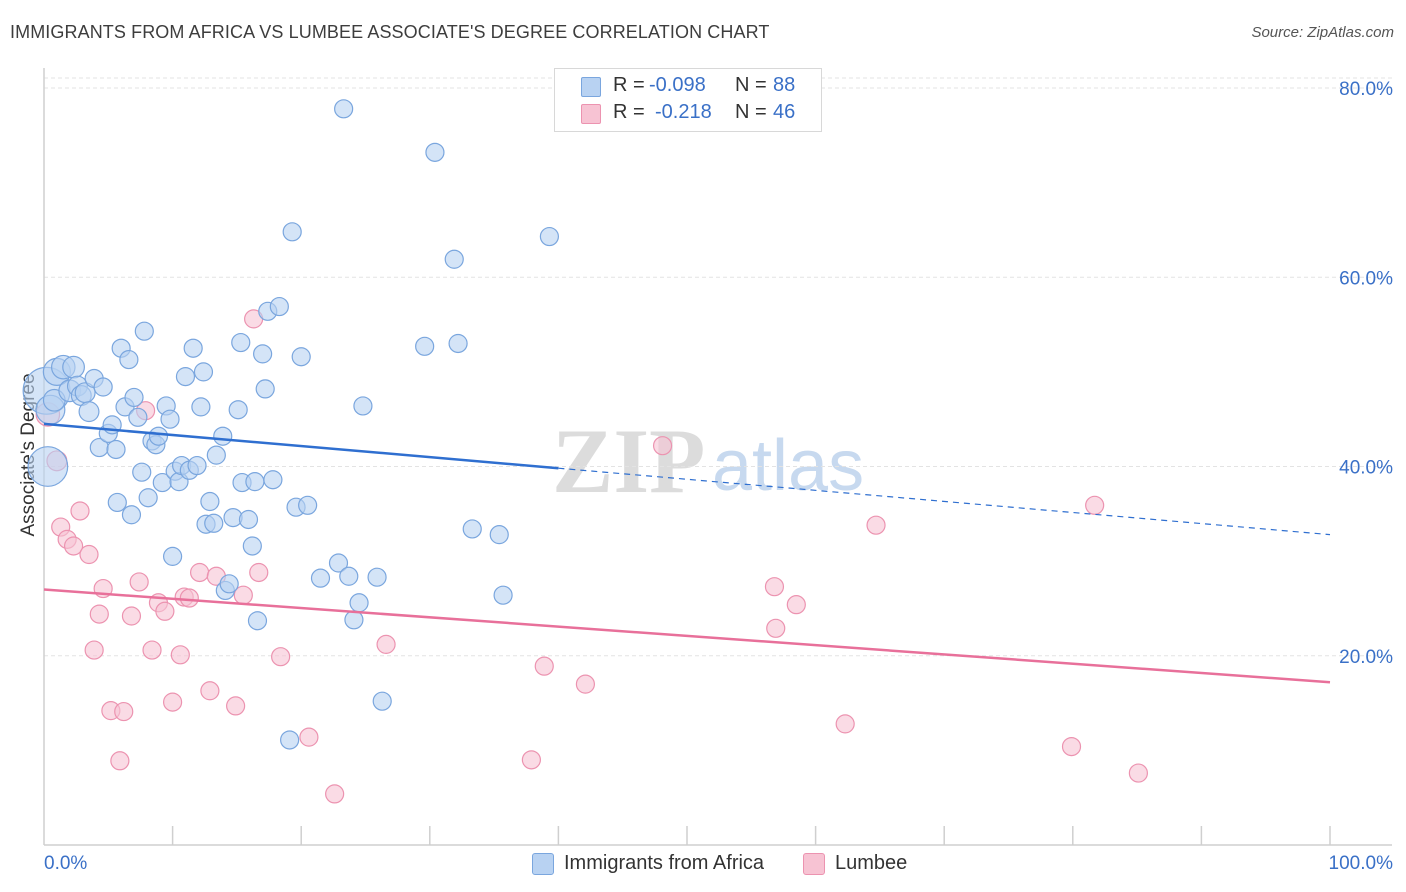 Image resolution: width=1406 pixels, height=892 pixels. What do you see at coordinates (301, 446) in the screenshot?
I see `africa-trend-line` at bounding box center [301, 446].